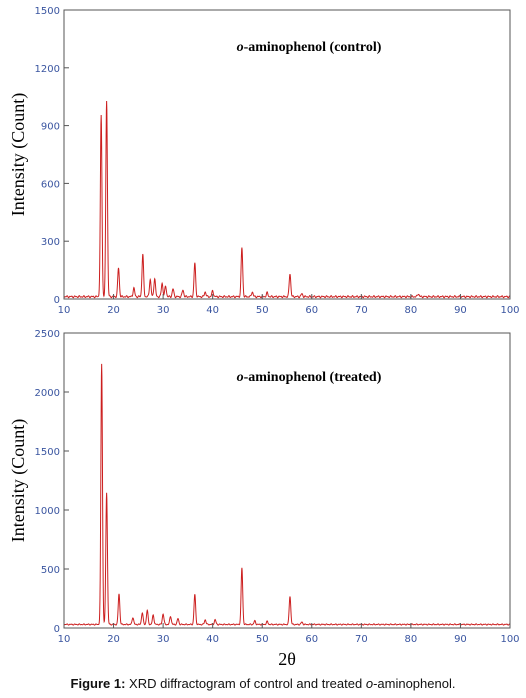 The width and height of the screenshot is (526, 698). I want to click on y-tick-label: 2000, so click(47, 393).